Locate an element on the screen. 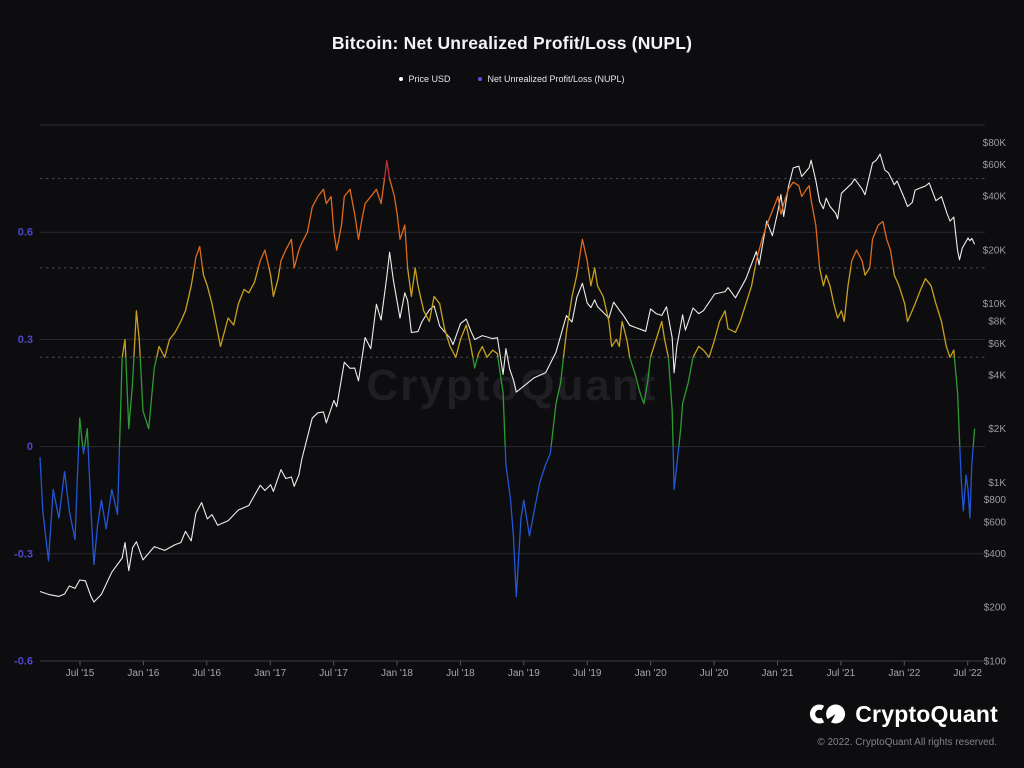 The image size is (1024, 768). svg-text: Jul '21 is located at coordinates (841, 673).